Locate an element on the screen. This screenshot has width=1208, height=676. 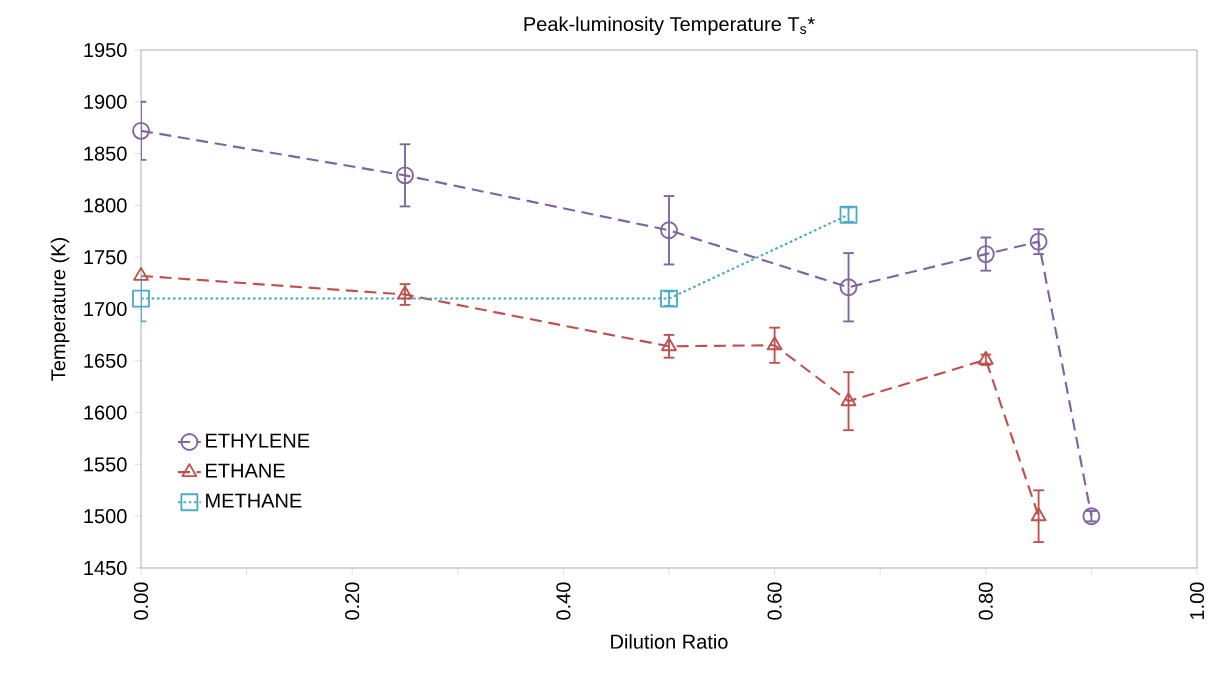
x-tick-label: 1.00 is located at coordinates (1197, 600).